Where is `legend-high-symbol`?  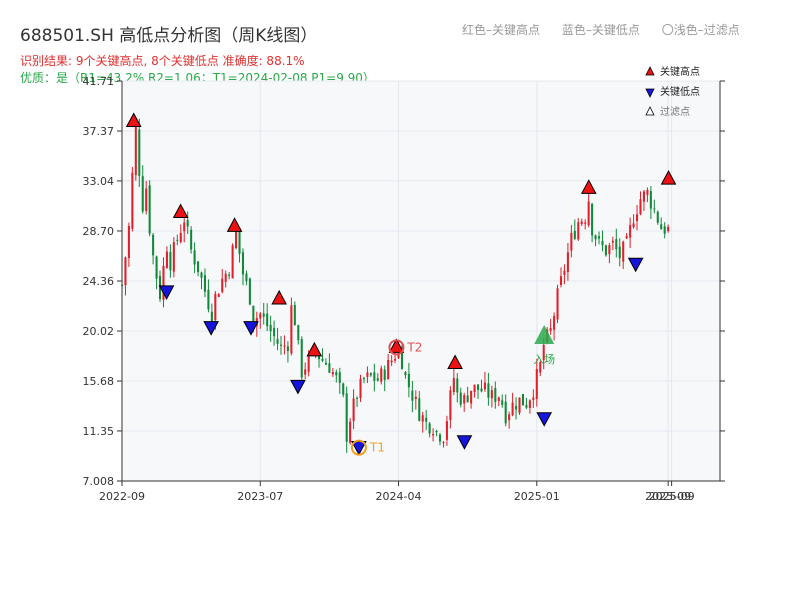 legend-high-symbol is located at coordinates (650, 71).